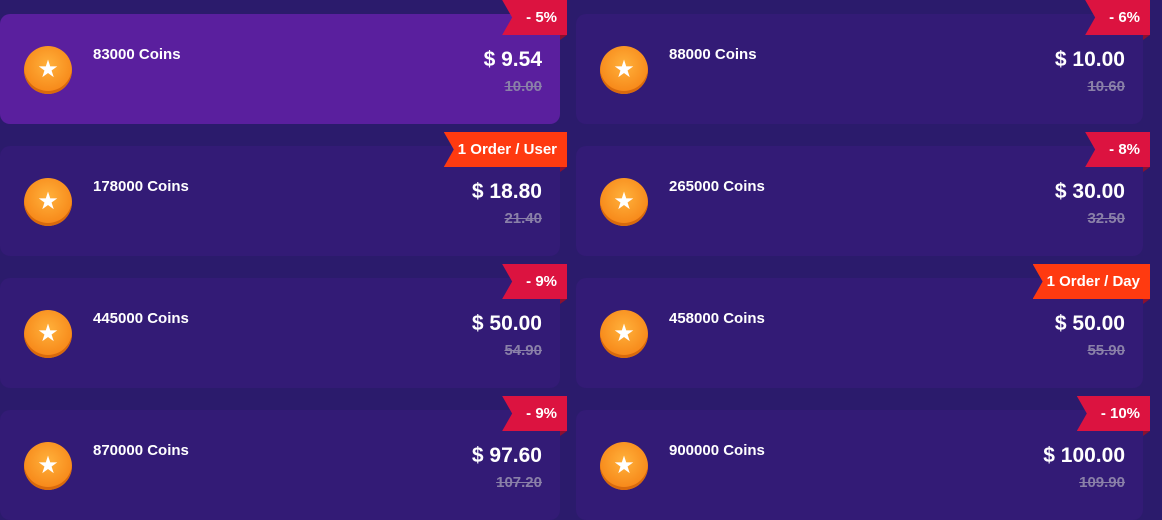 The width and height of the screenshot is (1162, 520). Describe the element at coordinates (137, 54) in the screenshot. I see `coin-amount: 83000 Coins` at that location.